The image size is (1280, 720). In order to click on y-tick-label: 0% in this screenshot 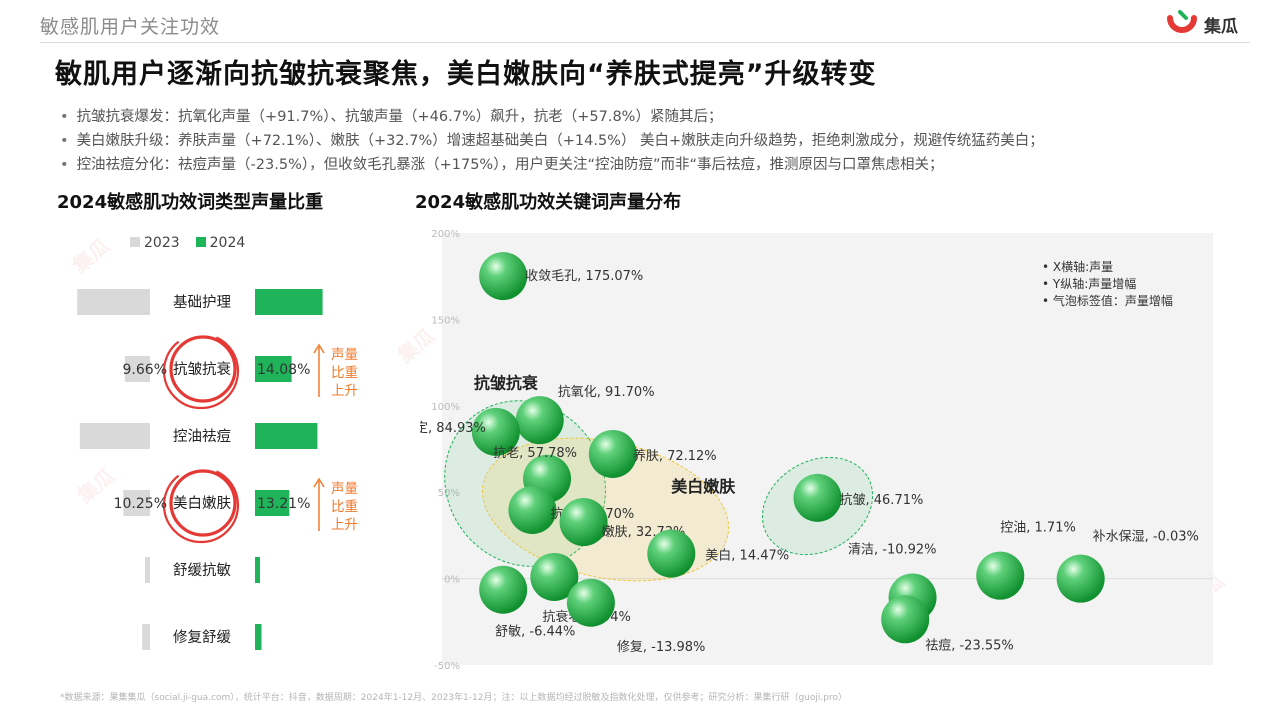, I will do `click(452, 580)`.